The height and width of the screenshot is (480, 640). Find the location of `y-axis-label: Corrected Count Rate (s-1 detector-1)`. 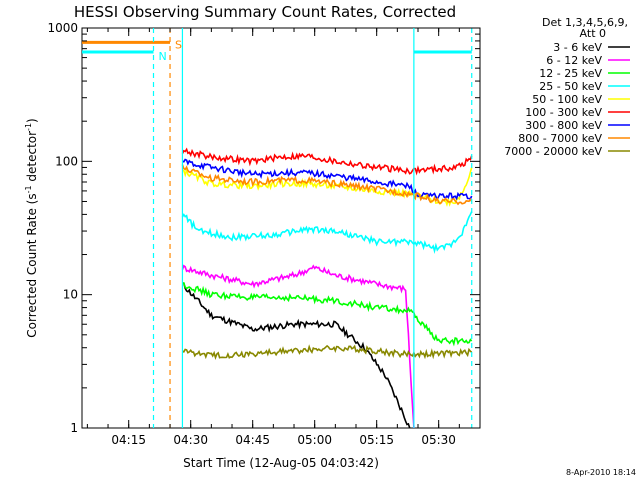

y-axis-label: Corrected Count Rate (s-1 detector-1) is located at coordinates (31, 227).